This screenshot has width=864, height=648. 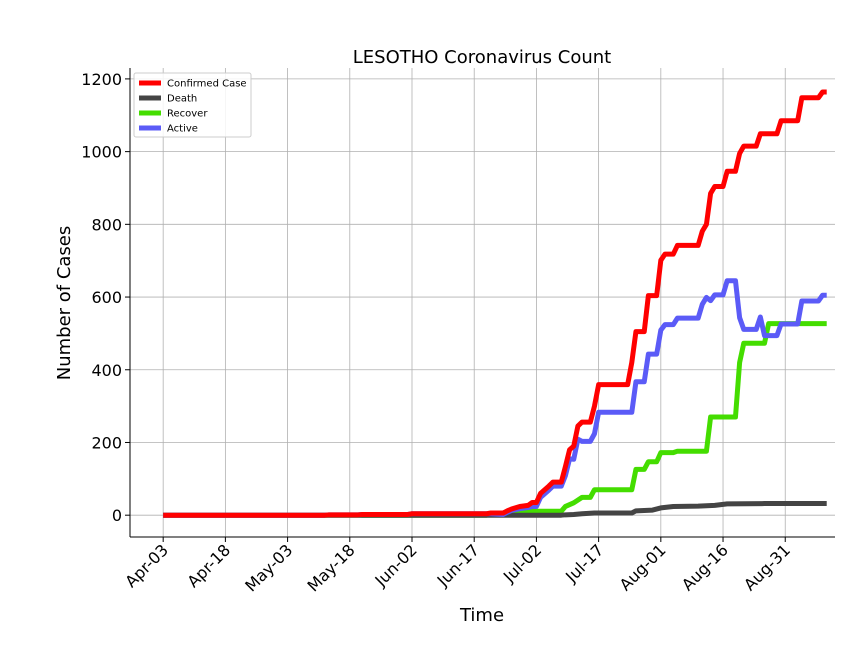 I want to click on legend-box, so click(x=192, y=105).